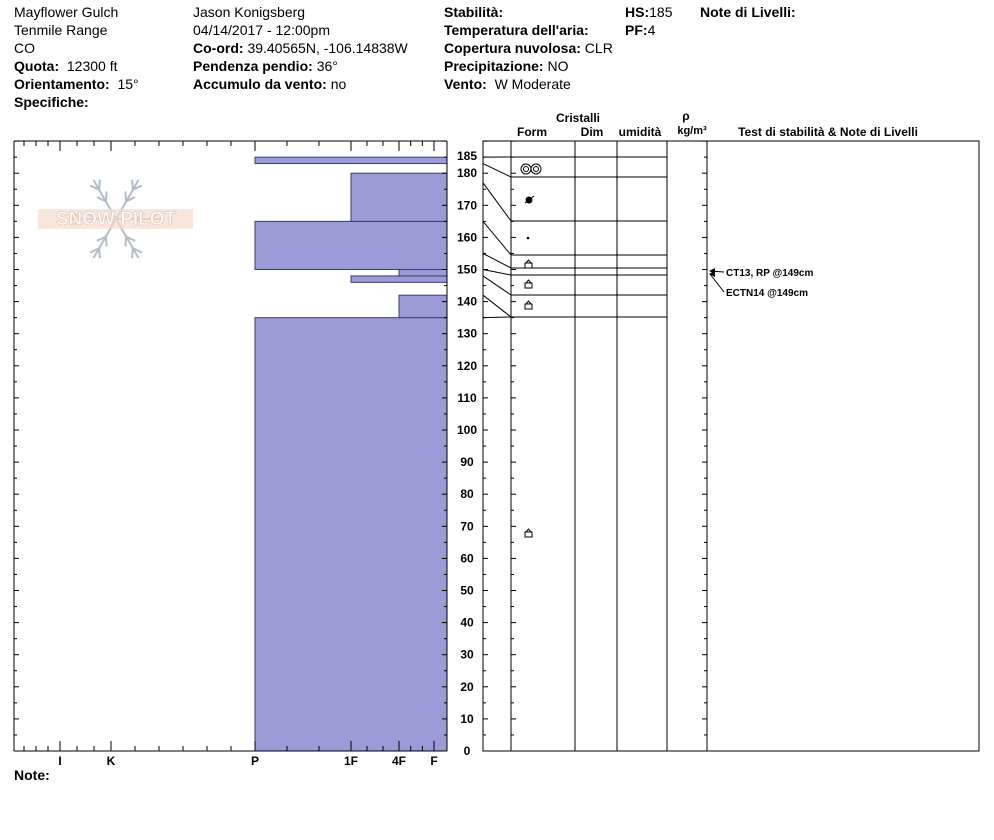 This screenshot has width=994, height=840. Describe the element at coordinates (578, 118) in the screenshot. I see `col-crystals: Cristalli` at that location.